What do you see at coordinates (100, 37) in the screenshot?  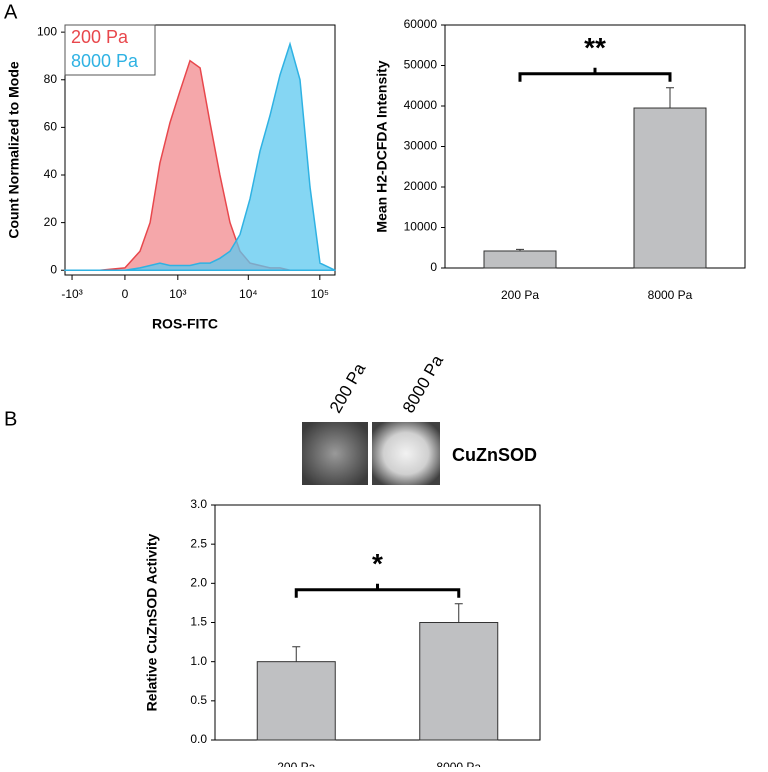 I see `legend-label: 200 Pa` at bounding box center [100, 37].